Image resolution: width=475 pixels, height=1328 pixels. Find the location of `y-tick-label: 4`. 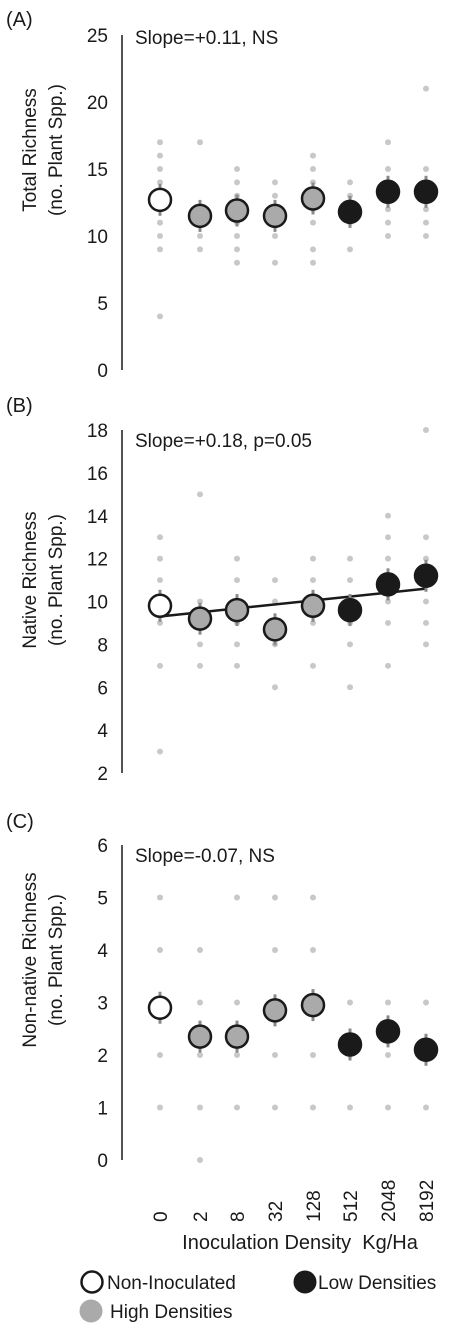

y-tick-label: 4 is located at coordinates (102, 951).